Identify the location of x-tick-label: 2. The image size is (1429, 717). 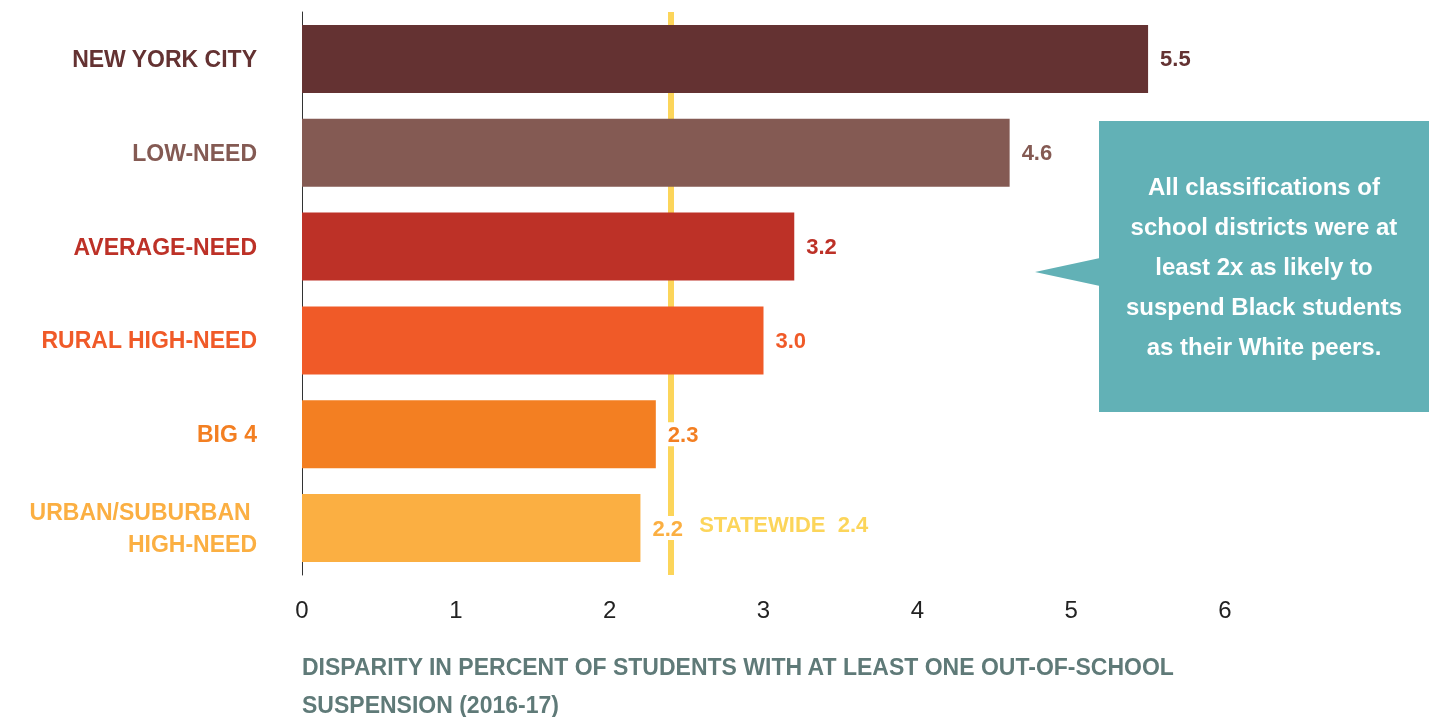
(609, 609).